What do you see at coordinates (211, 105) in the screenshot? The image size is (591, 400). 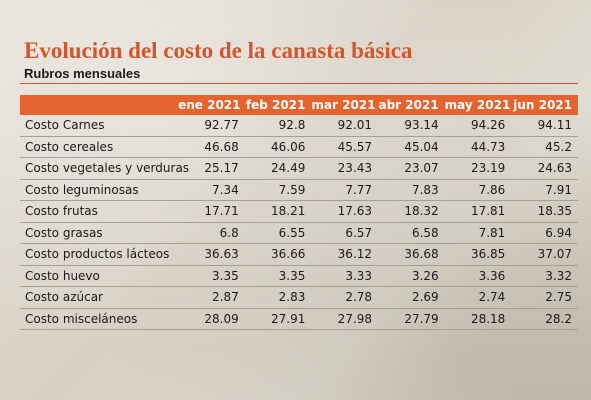 I see `column-header: ene 2021` at bounding box center [211, 105].